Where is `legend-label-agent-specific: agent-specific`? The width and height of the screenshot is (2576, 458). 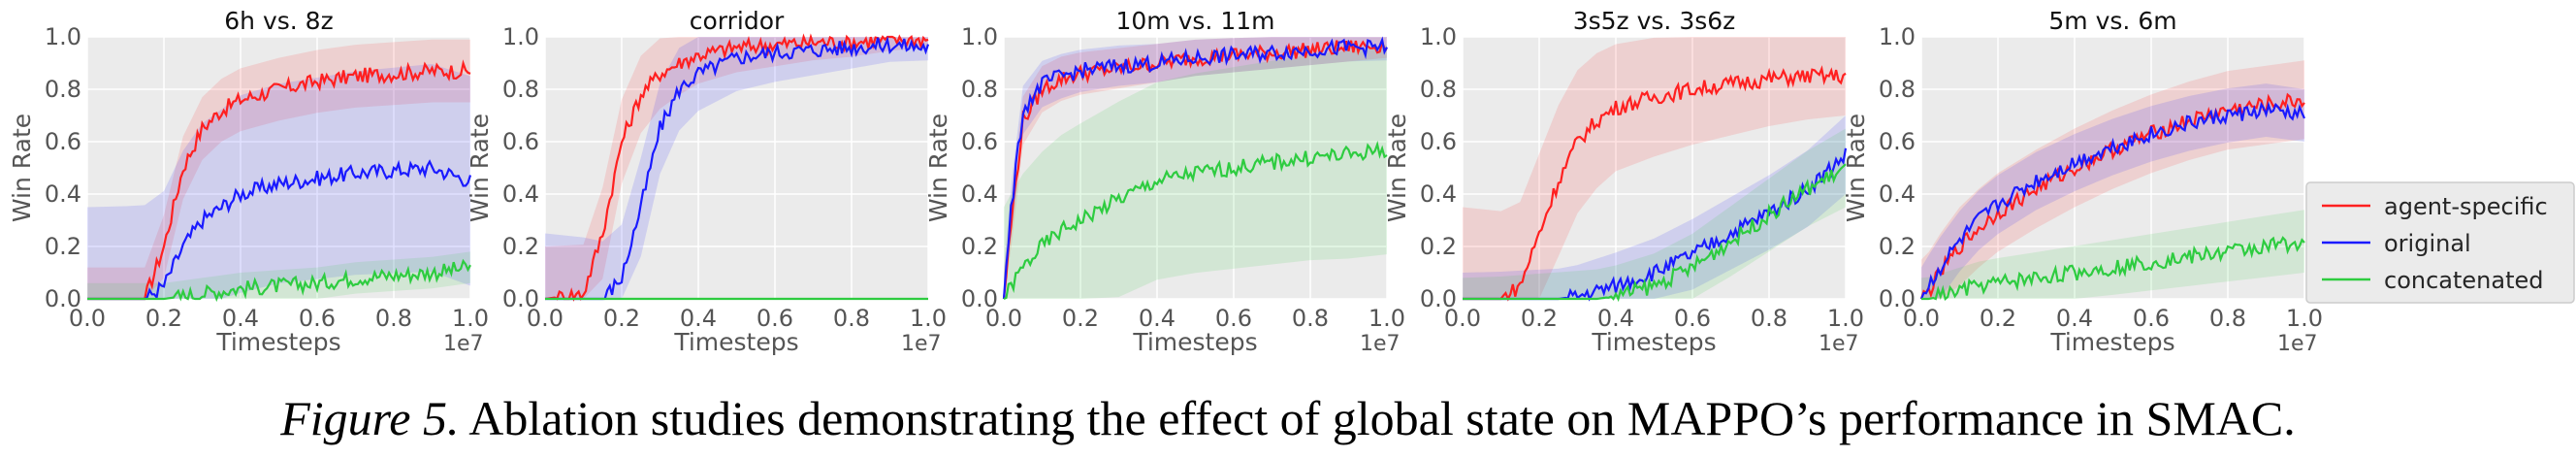 legend-label-agent-specific: agent-specific is located at coordinates (2466, 206).